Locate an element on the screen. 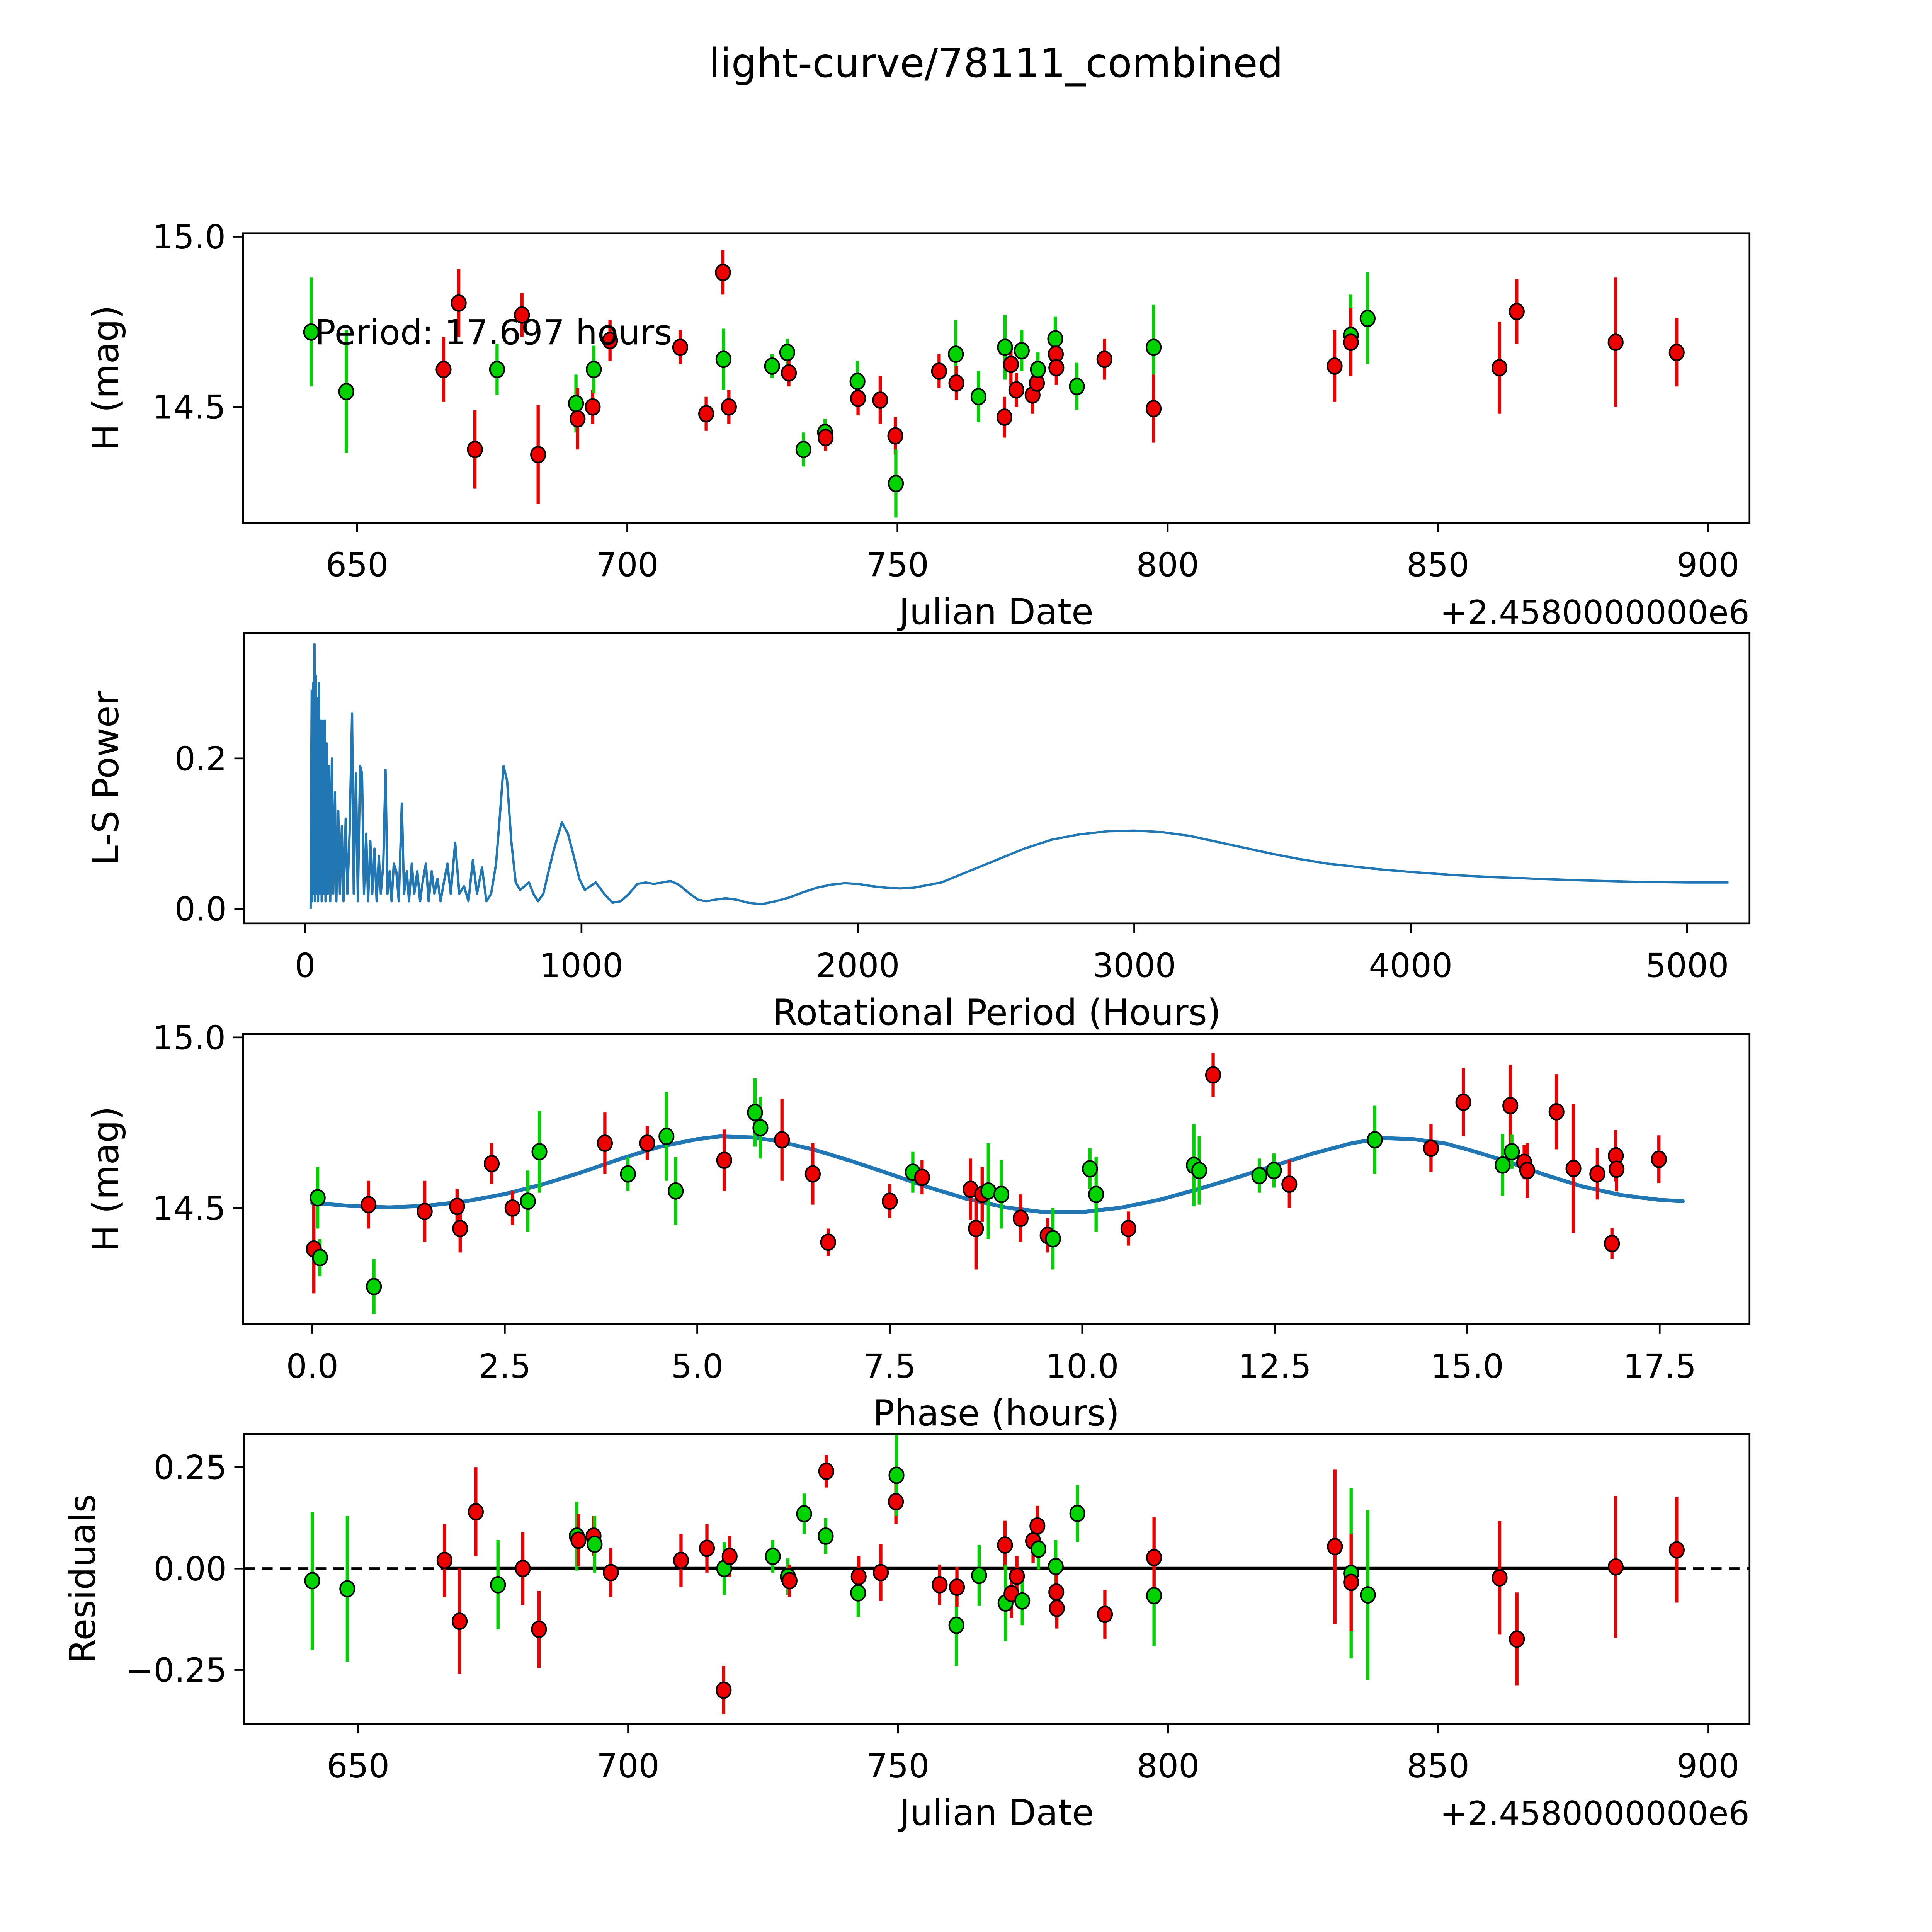  y-tick-label: 15.0 is located at coordinates (190, 1038).